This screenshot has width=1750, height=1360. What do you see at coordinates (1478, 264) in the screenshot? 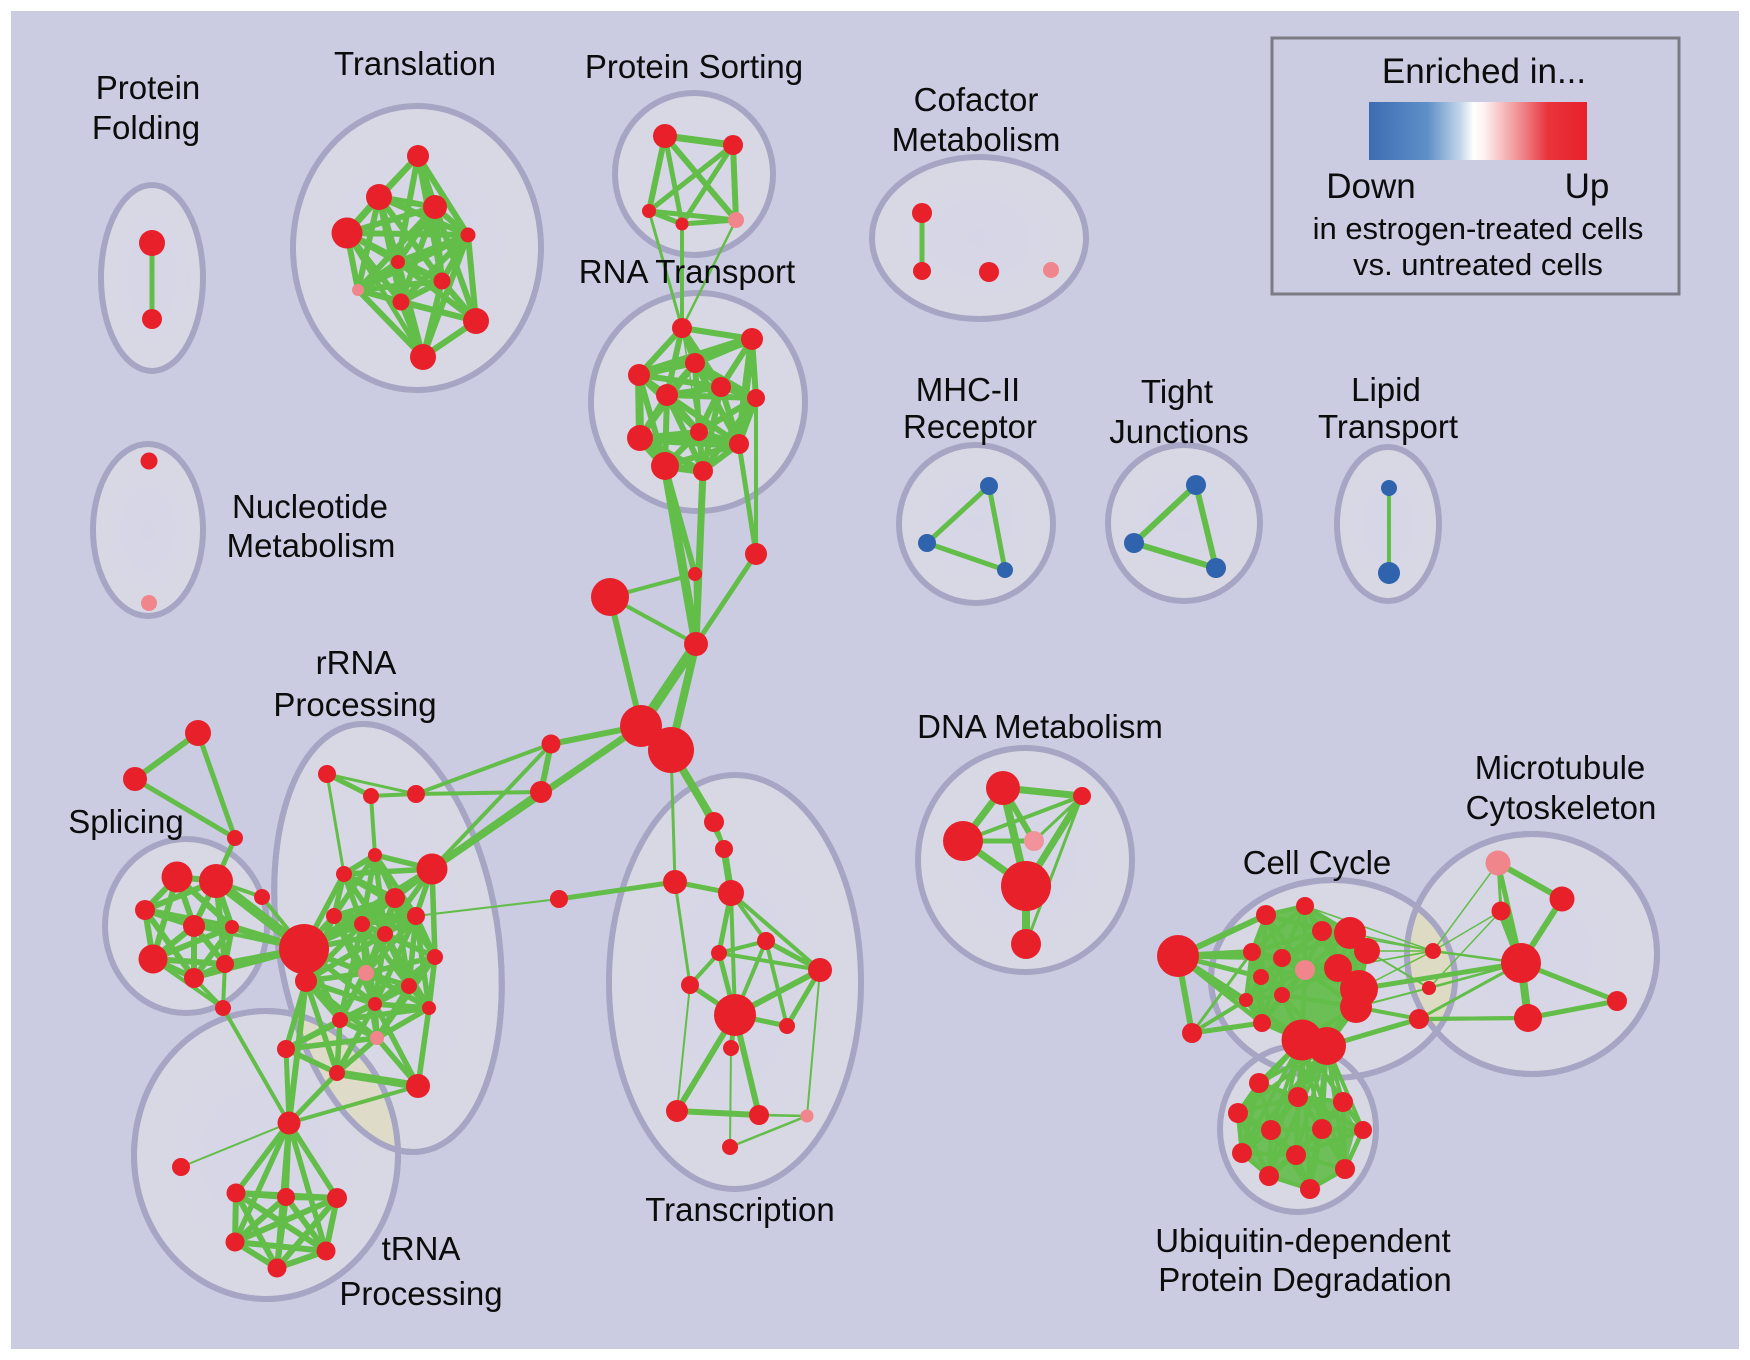
I see `svg-text: vs. untreated cells` at bounding box center [1478, 264].